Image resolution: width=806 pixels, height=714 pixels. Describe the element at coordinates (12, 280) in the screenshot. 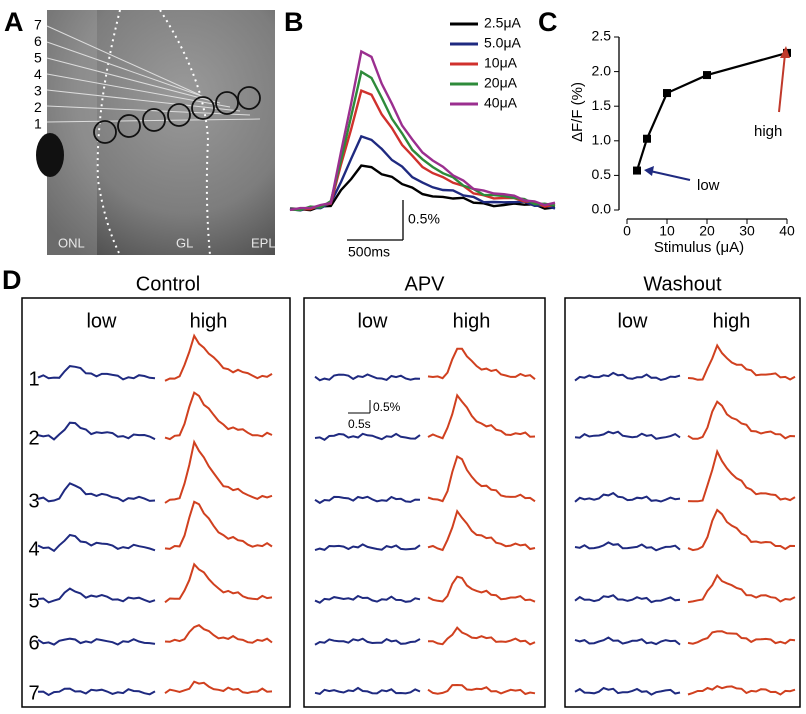

I see `panel-label: D` at that location.